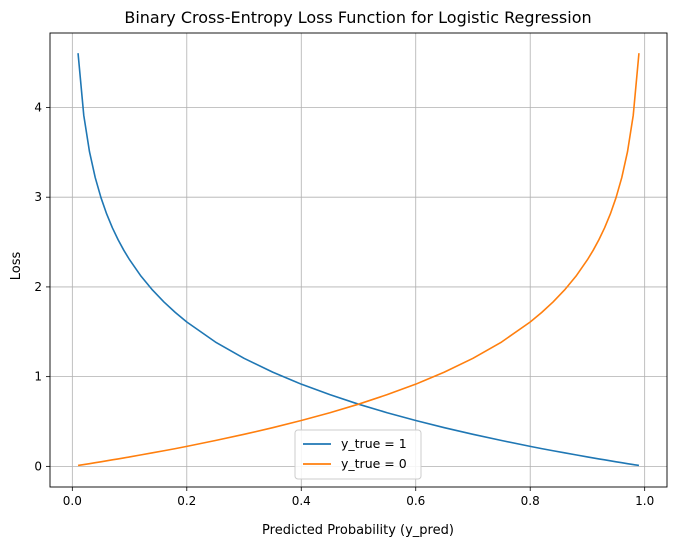 The image size is (678, 547). What do you see at coordinates (374, 463) in the screenshot?
I see `legend-label: y_true = 0` at bounding box center [374, 463].